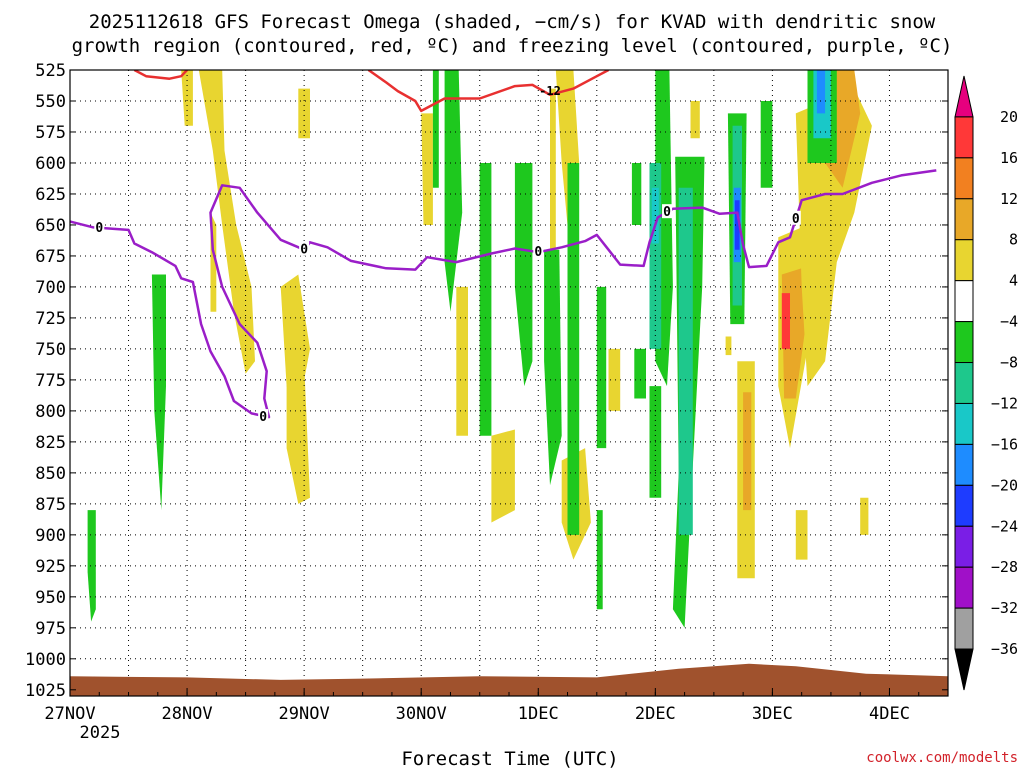 The width and height of the screenshot is (1024, 768). What do you see at coordinates (1004, 485) in the screenshot?
I see `colorbar-label: −20` at bounding box center [1004, 485].